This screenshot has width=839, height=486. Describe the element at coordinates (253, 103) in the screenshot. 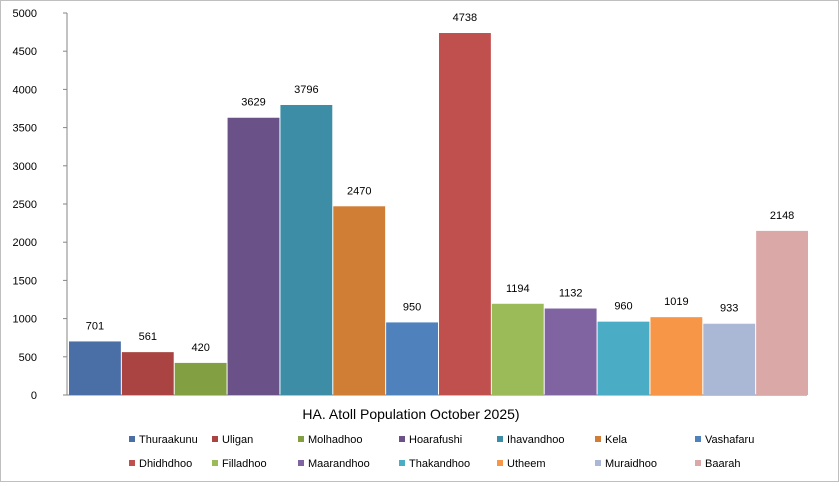

I see `data-label: 3629` at that location.